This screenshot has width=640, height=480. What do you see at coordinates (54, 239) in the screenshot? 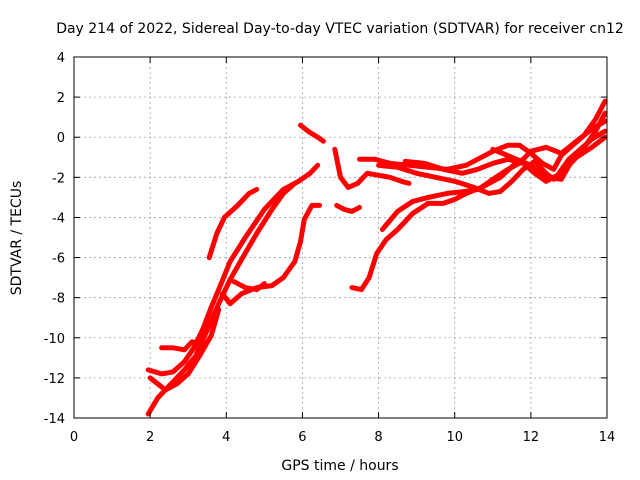
I see `y-tick-labels: -14 -12 -10 -8 -6 -4 -2 0 2 4` at bounding box center [54, 239].